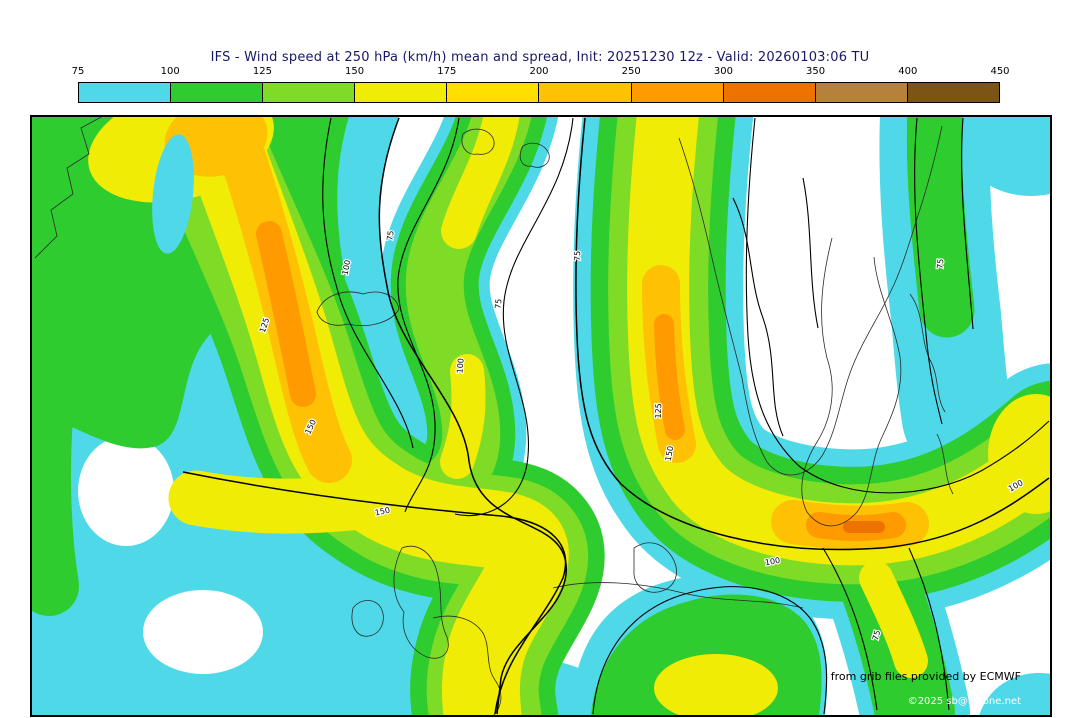 This screenshot has height=718, width=1080. What do you see at coordinates (447, 71) in the screenshot?
I see `colorbar-tick-label: 175` at bounding box center [447, 71].